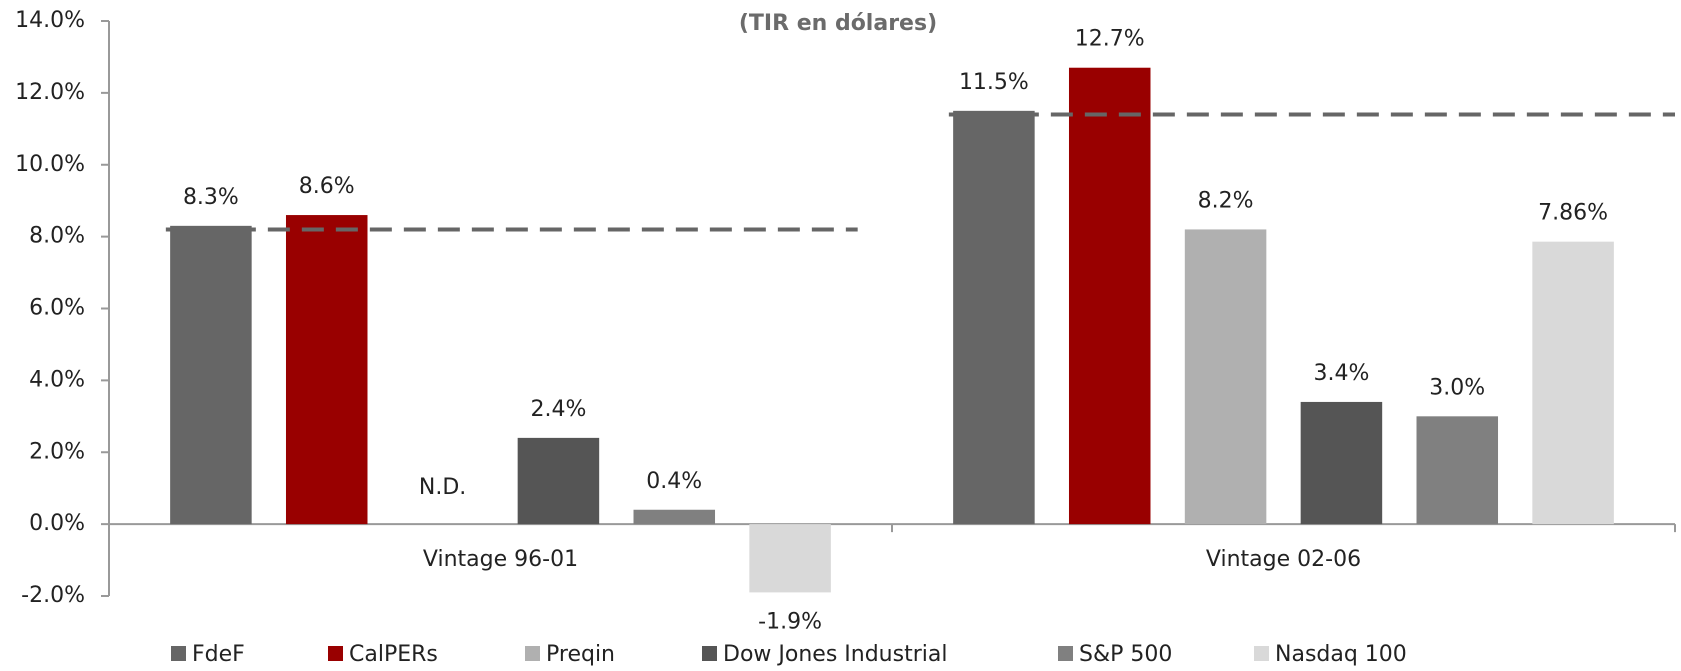 This screenshot has height=671, width=1681. Describe the element at coordinates (1457, 387) in the screenshot. I see `data-label: 3.0%` at that location.